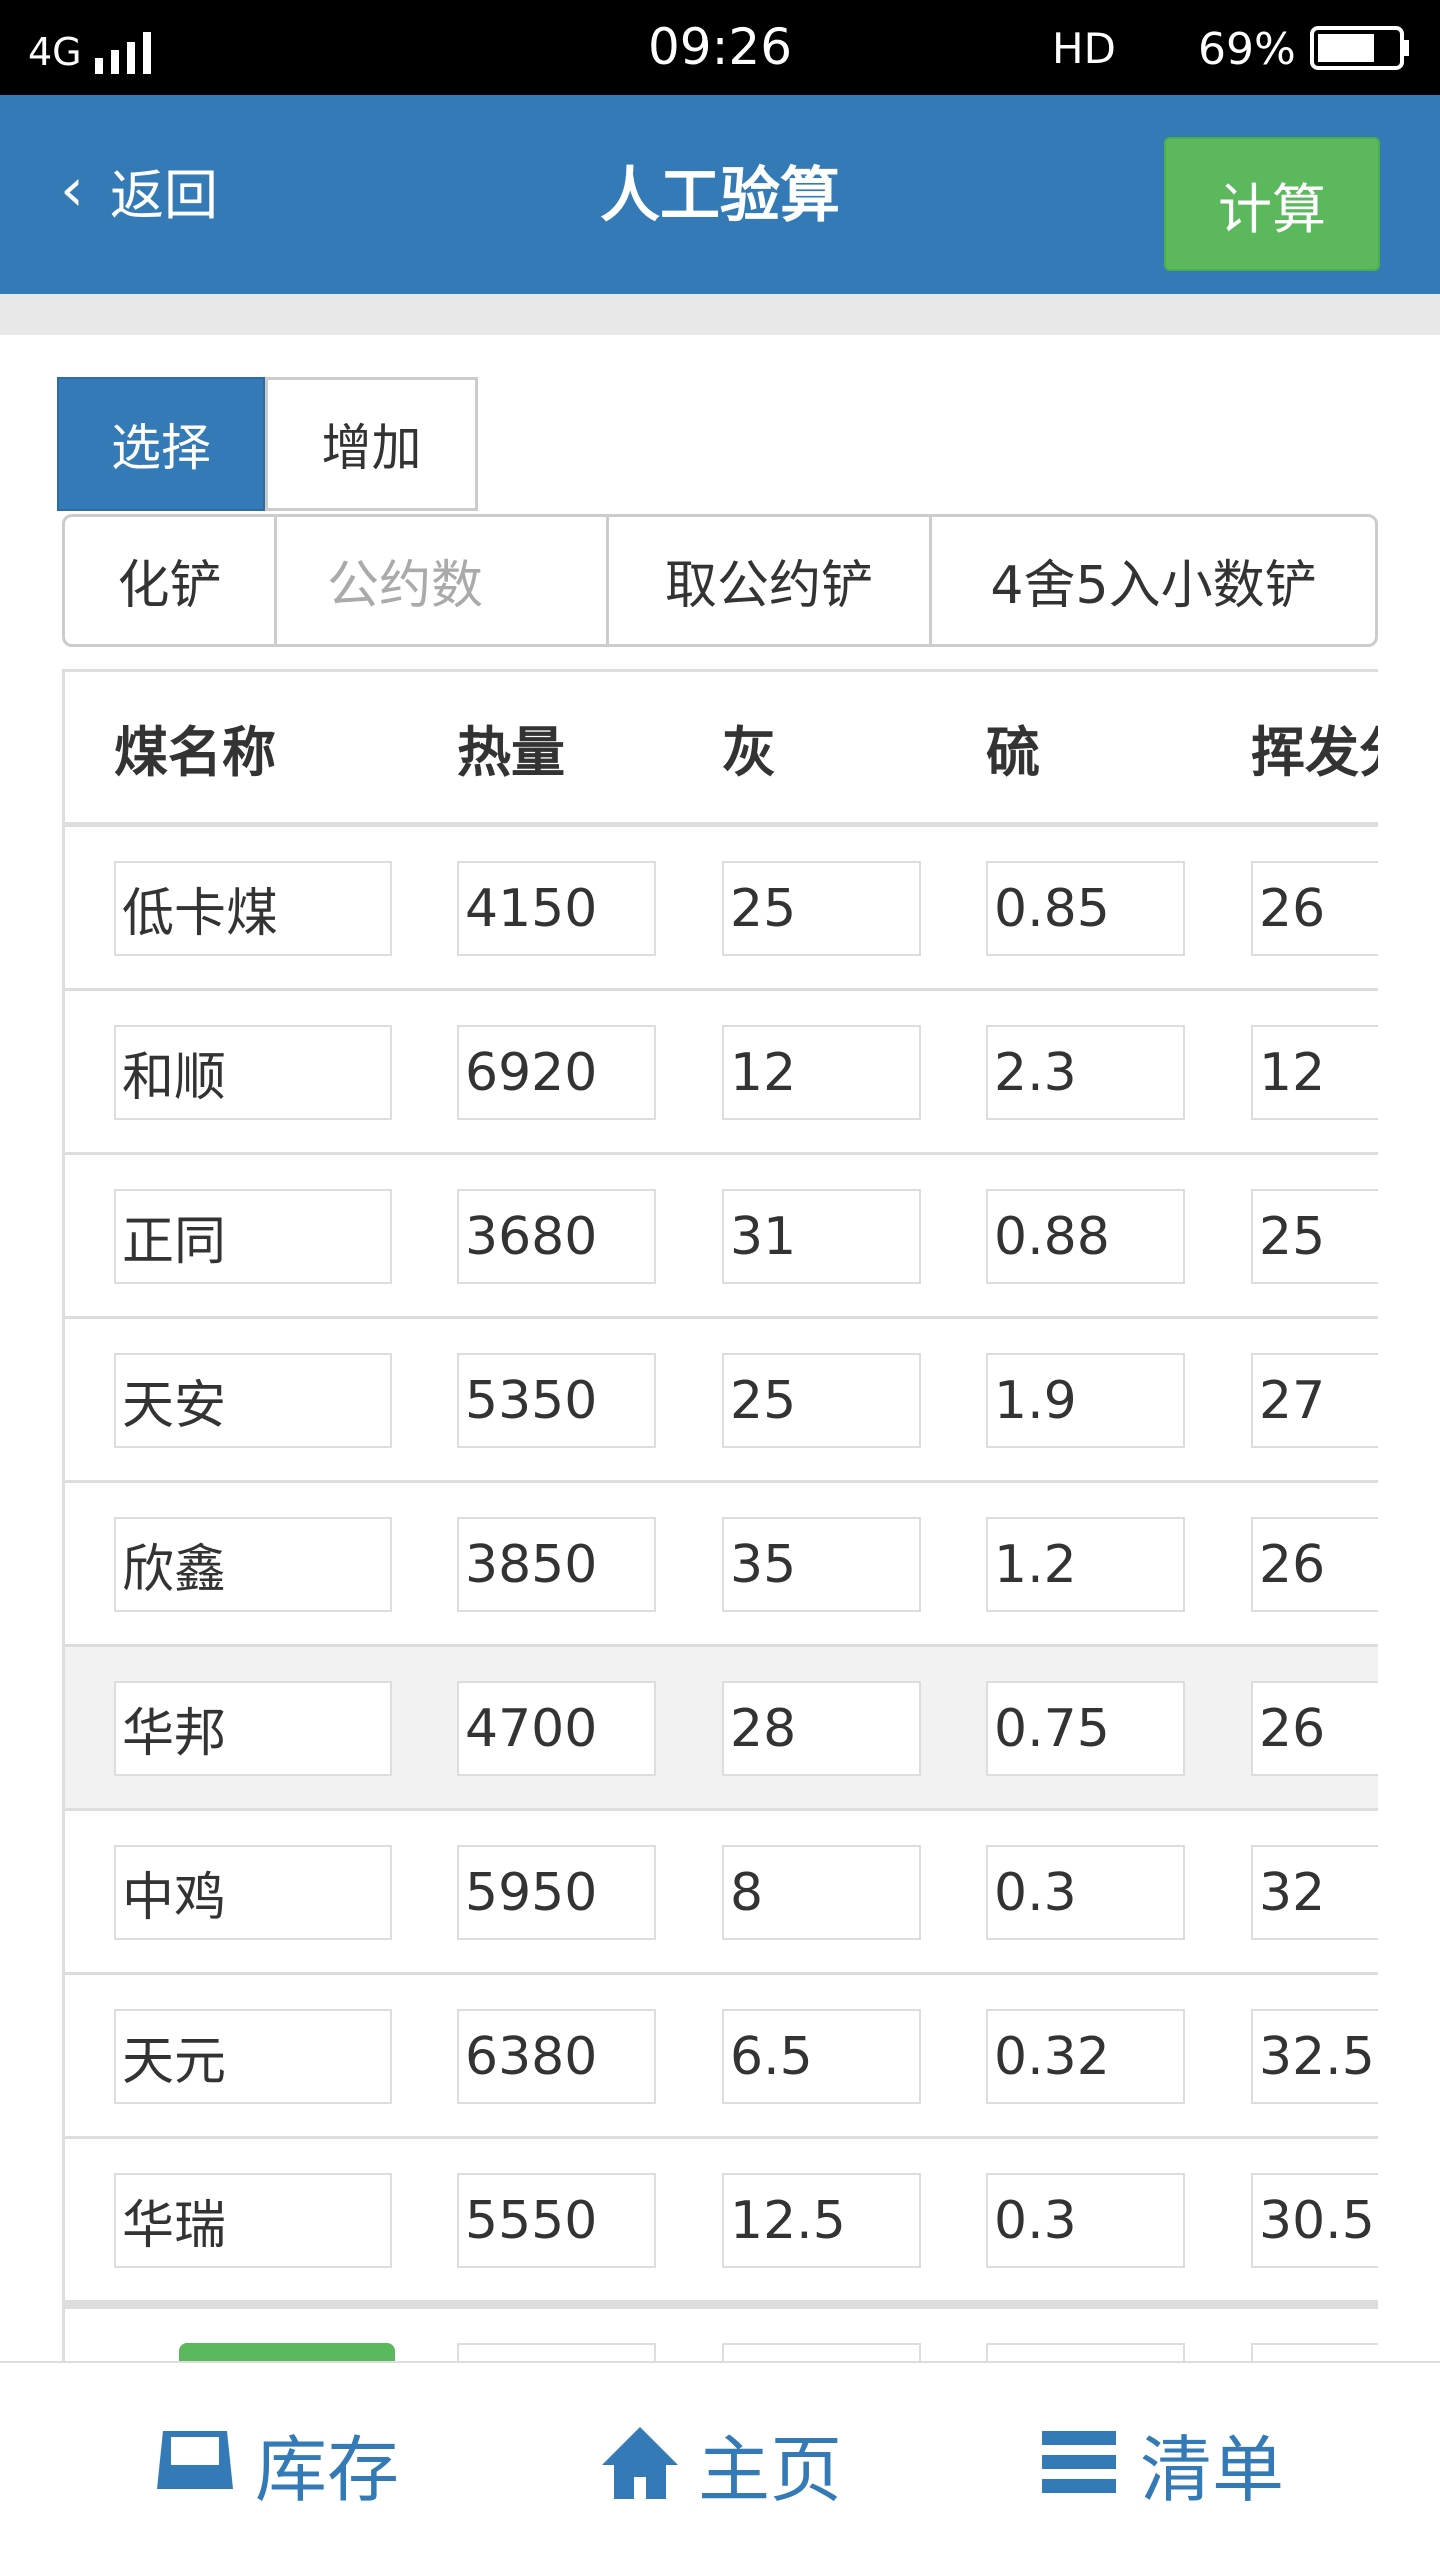  What do you see at coordinates (253, 1564) in the screenshot?
I see `input-cell: 欣鑫` at bounding box center [253, 1564].